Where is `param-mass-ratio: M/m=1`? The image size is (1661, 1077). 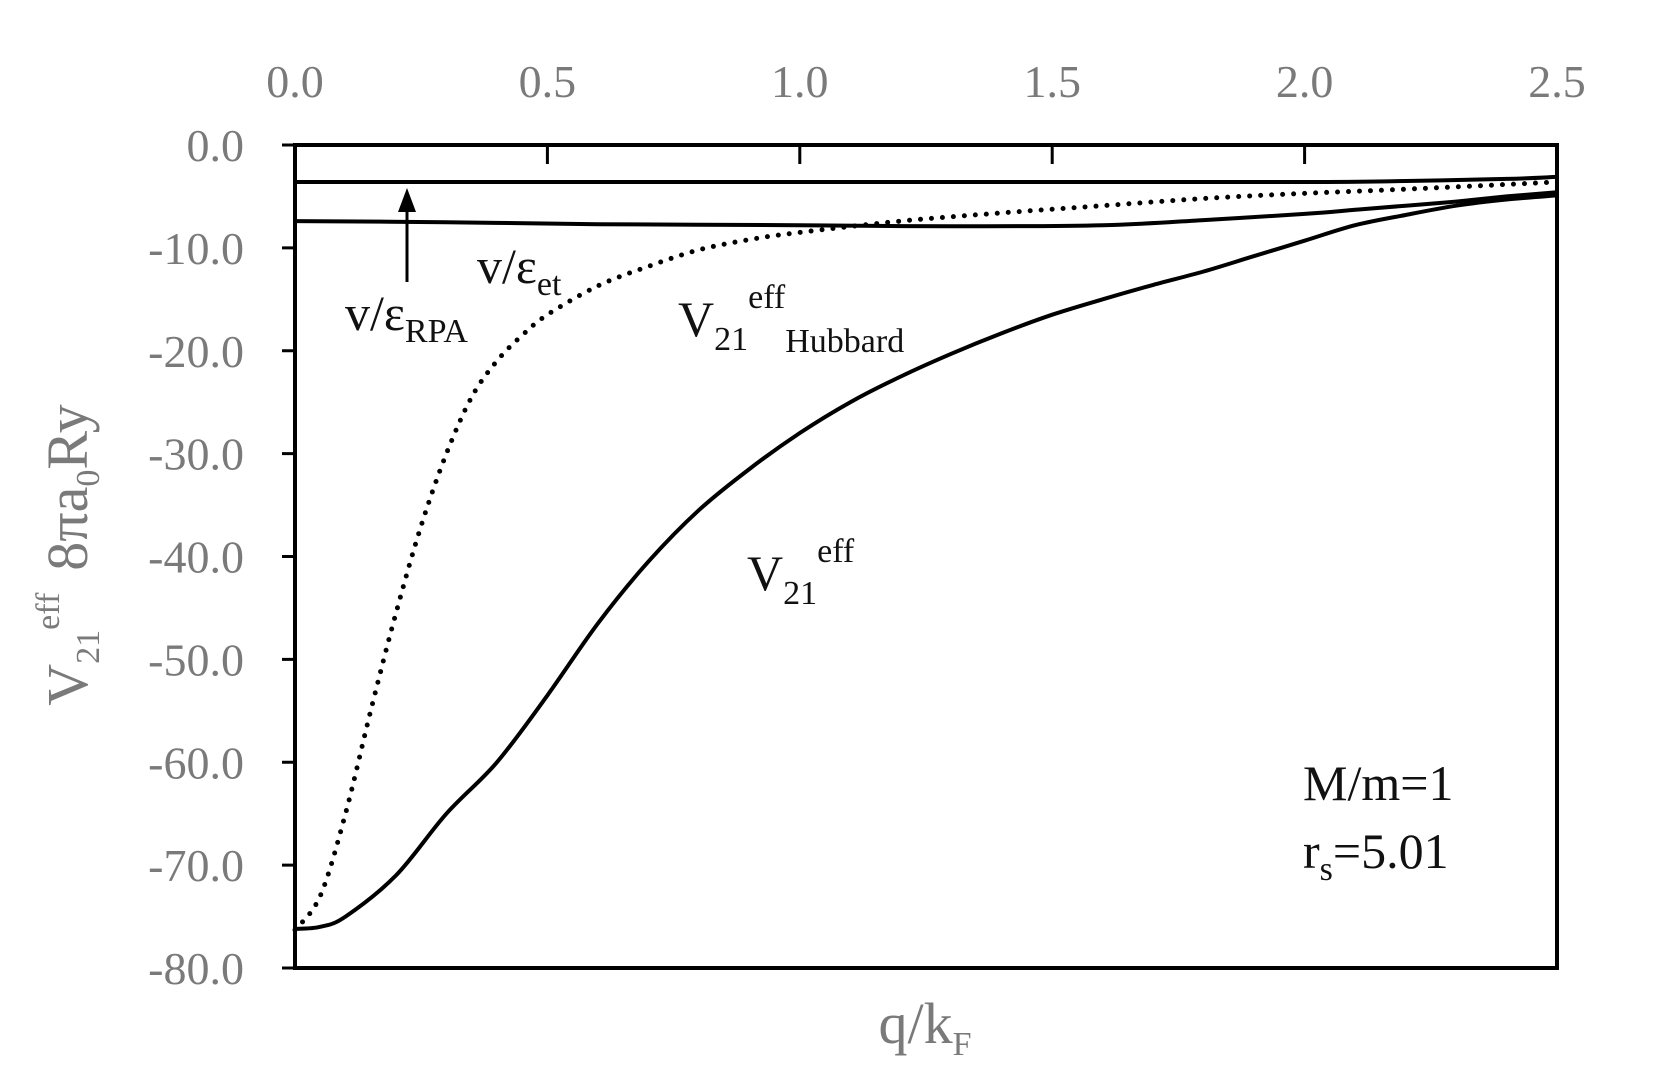
param-mass-ratio: M/m=1 is located at coordinates (1378, 783).